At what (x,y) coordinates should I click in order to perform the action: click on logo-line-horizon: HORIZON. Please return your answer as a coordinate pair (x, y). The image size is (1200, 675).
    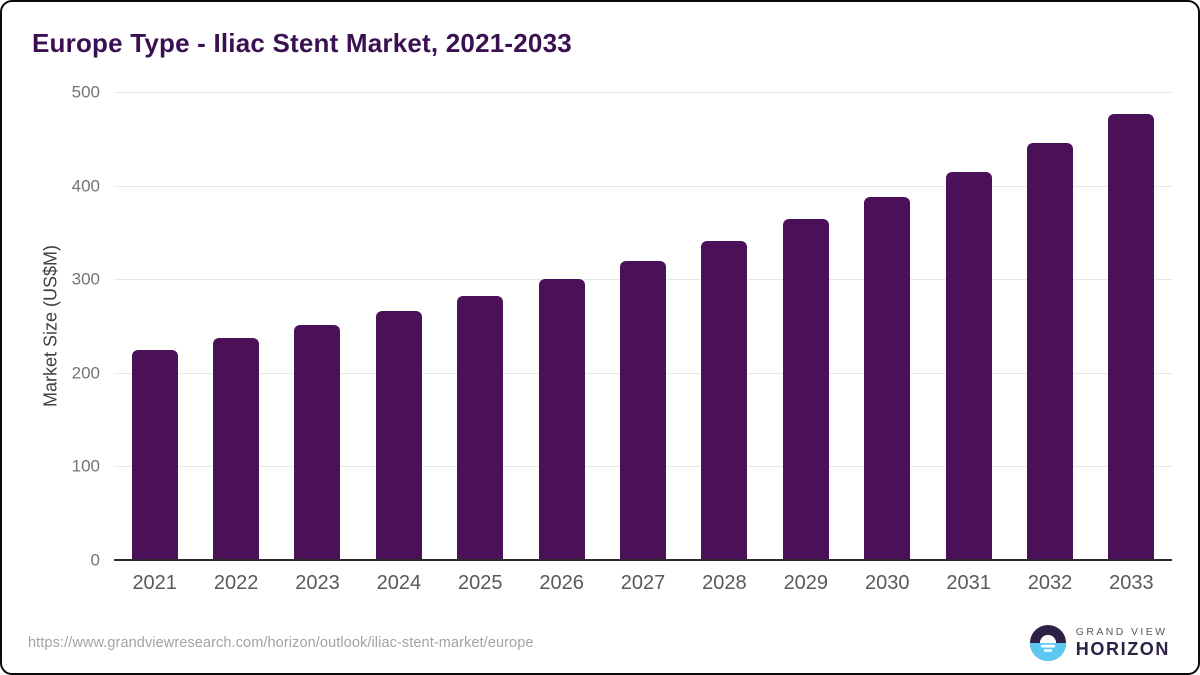
    Looking at the image, I should click on (1122, 649).